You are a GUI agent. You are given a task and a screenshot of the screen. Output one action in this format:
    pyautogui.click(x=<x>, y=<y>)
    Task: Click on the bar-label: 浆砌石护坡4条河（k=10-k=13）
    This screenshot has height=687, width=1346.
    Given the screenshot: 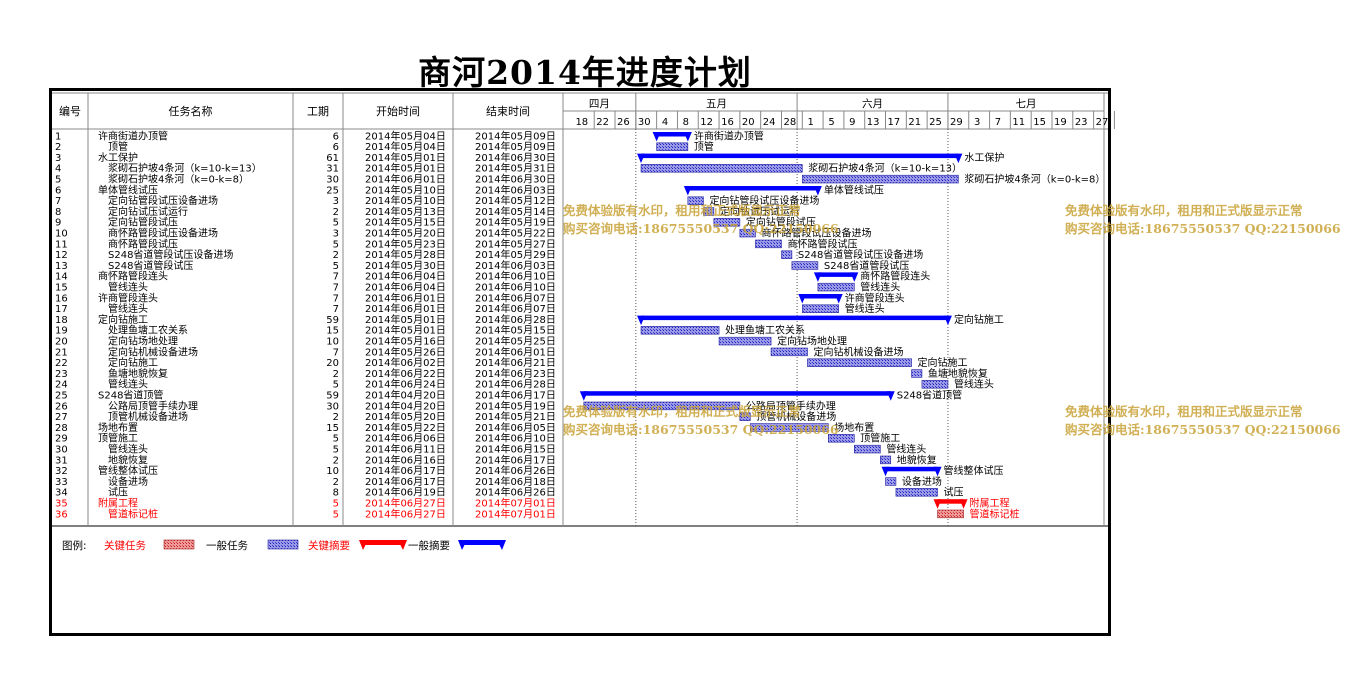 What is the action you would take?
    pyautogui.click(x=885, y=168)
    